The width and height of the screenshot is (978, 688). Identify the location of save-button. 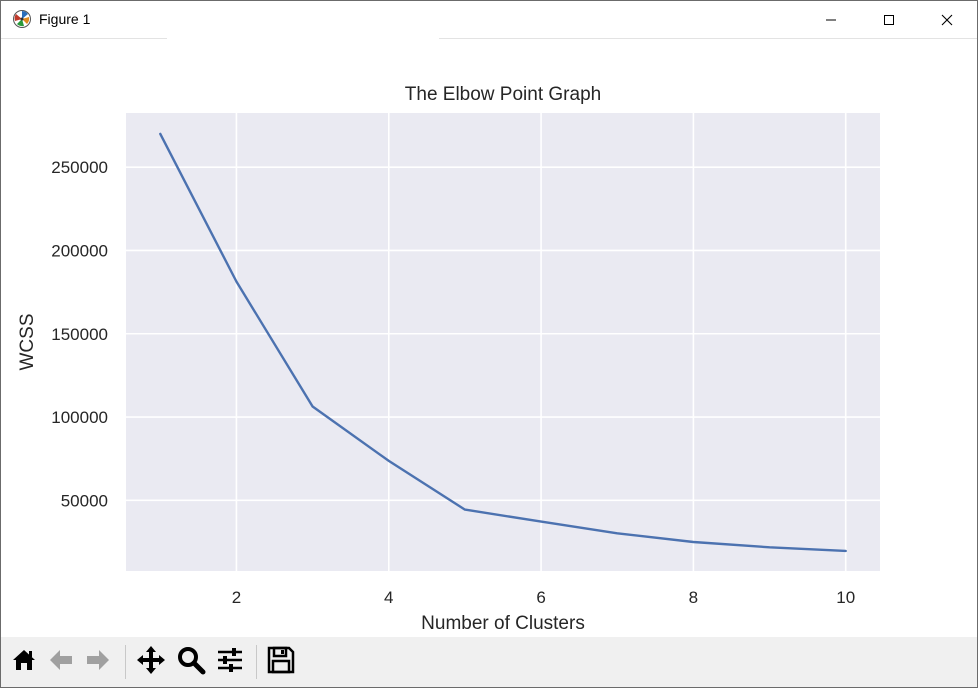
(281, 662).